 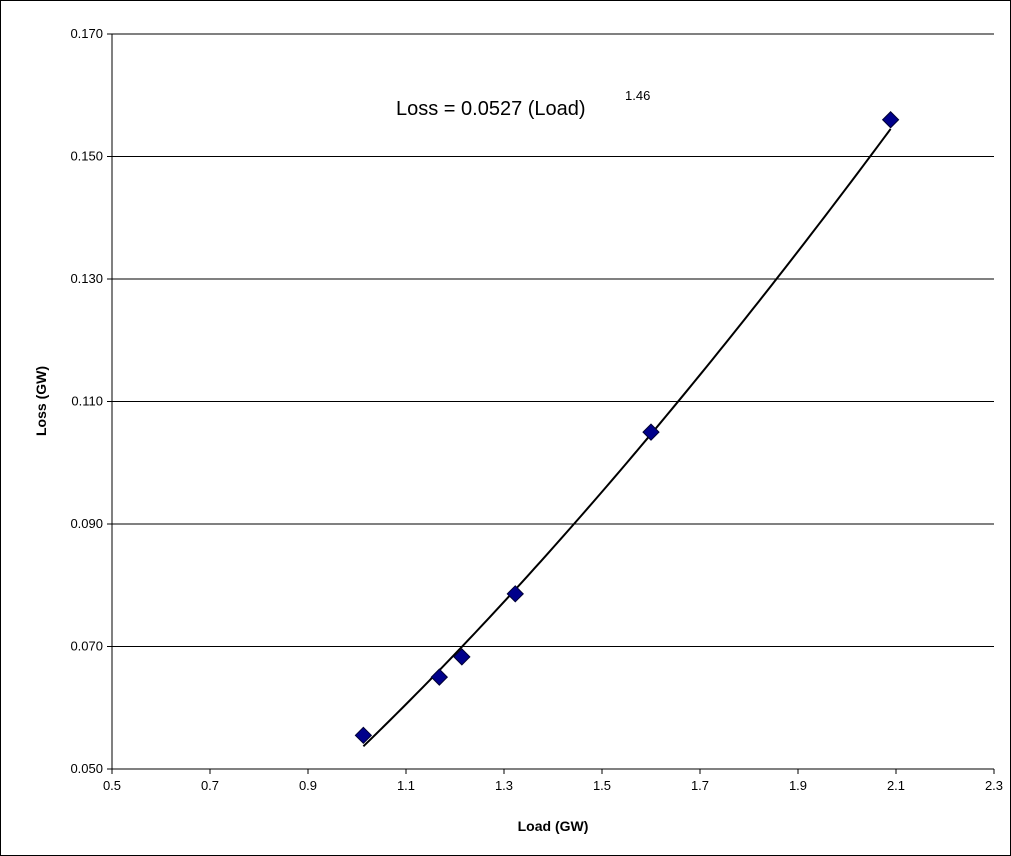 I want to click on x-tick-label: 2.1, so click(x=896, y=785).